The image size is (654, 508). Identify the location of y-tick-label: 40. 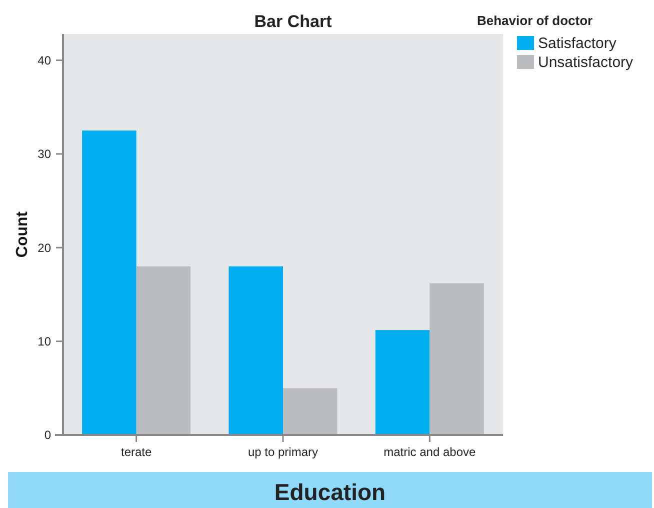
(45, 60).